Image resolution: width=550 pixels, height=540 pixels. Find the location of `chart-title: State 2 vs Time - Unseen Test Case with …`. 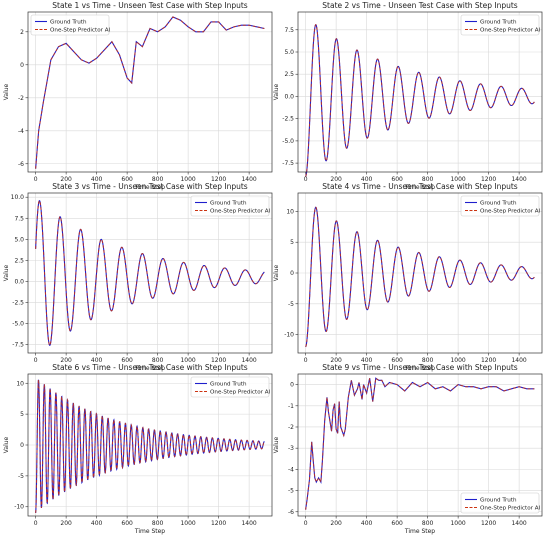

chart-title: State 2 vs Time - Unseen Test Case with … is located at coordinates (420, 5).